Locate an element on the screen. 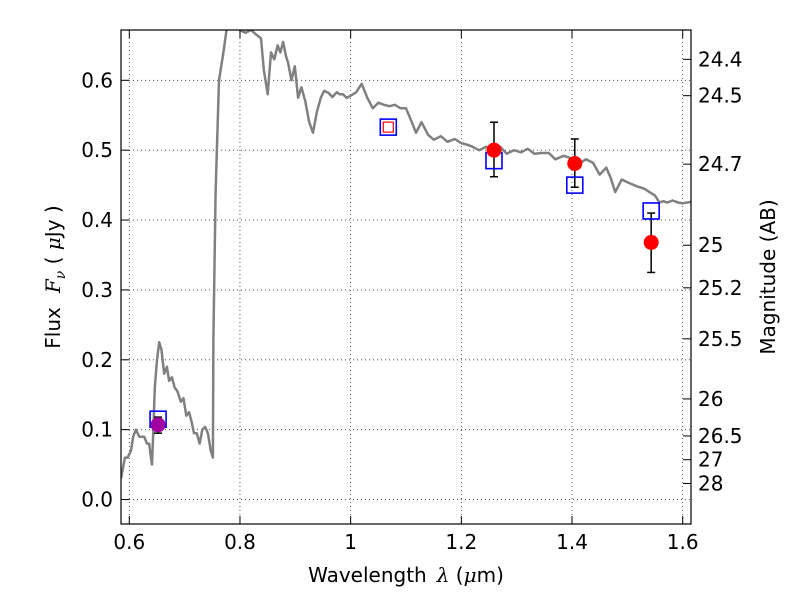 Image resolution: width=800 pixels, height=600 pixels. x-tick-label: 1.4 is located at coordinates (572, 542).